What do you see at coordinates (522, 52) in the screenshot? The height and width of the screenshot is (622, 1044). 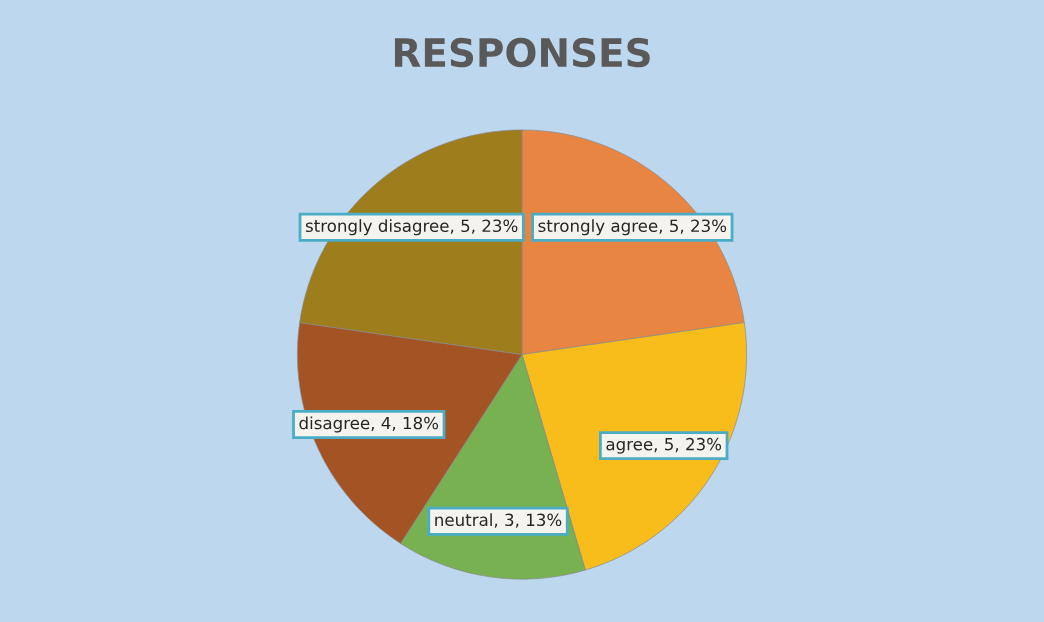 I see `chart-title: RESPONSES` at bounding box center [522, 52].